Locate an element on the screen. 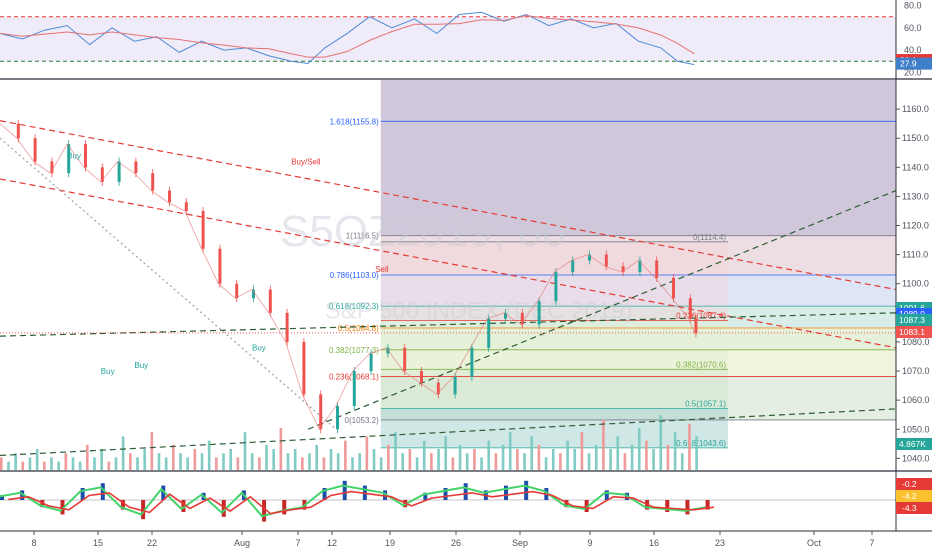 This screenshot has height=550, width=932. x-tick-label: Aug is located at coordinates (242, 543).